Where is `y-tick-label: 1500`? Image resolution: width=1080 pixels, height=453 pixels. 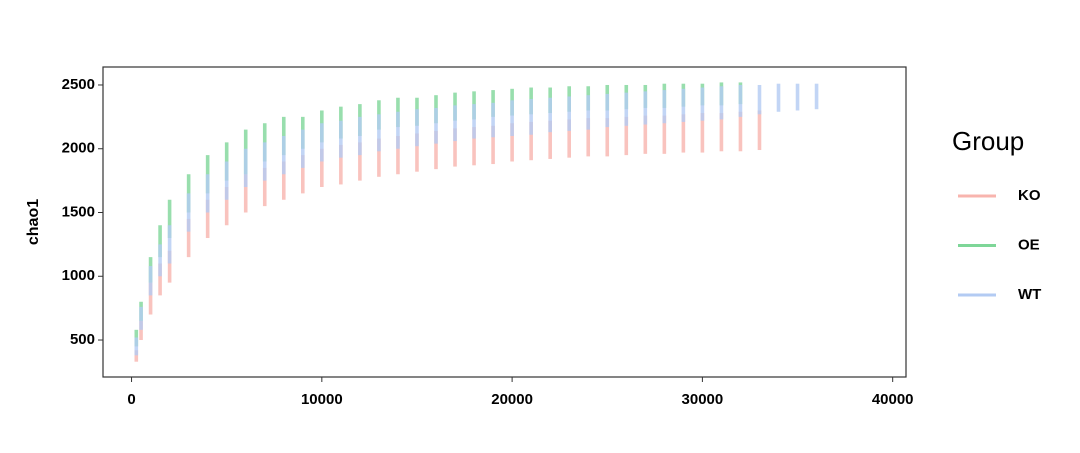 y-tick-label: 1500 is located at coordinates (78, 211).